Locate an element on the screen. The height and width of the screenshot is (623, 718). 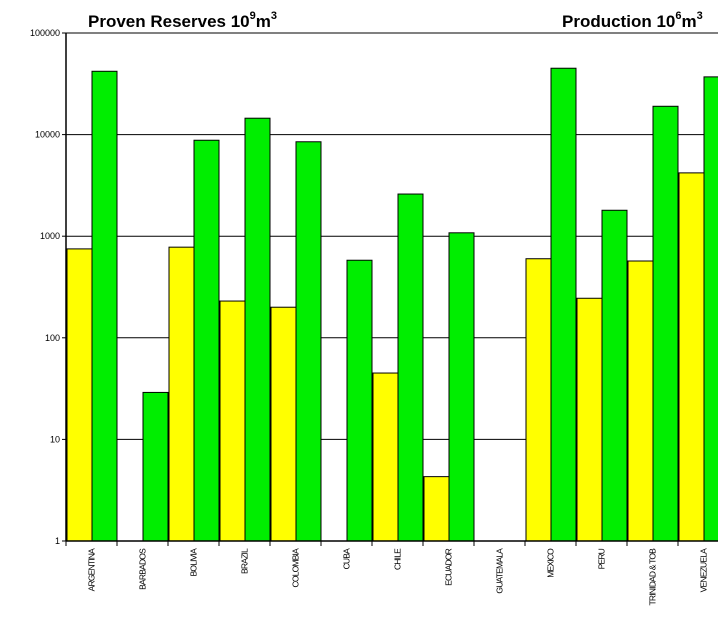
title-left-text: Proven Reserves 10 is located at coordinates (169, 21).